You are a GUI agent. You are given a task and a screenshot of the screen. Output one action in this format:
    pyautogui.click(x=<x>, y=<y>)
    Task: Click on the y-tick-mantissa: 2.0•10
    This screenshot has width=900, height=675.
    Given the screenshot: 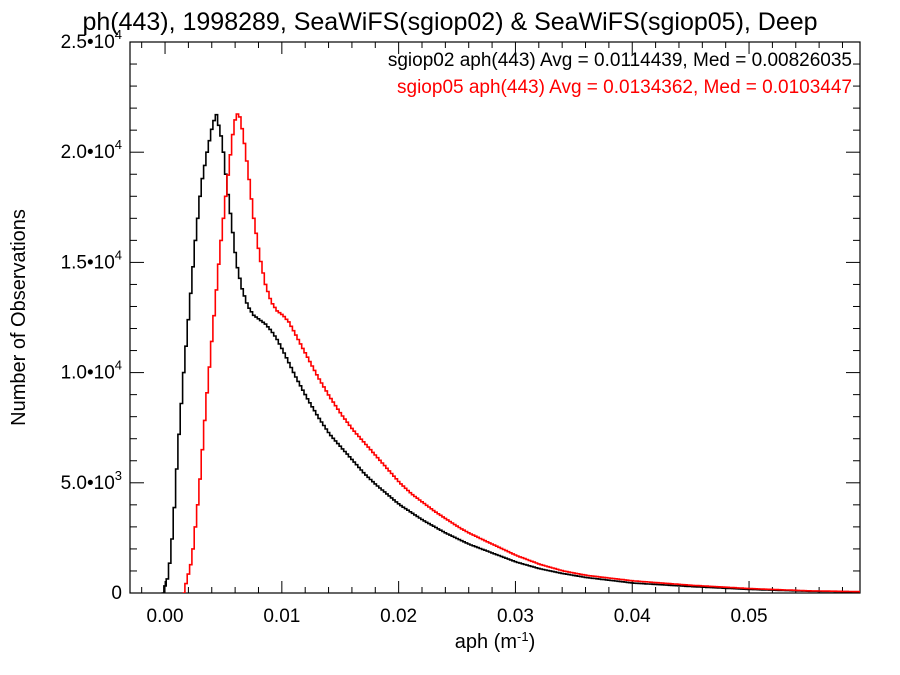 What is the action you would take?
    pyautogui.click(x=88, y=152)
    